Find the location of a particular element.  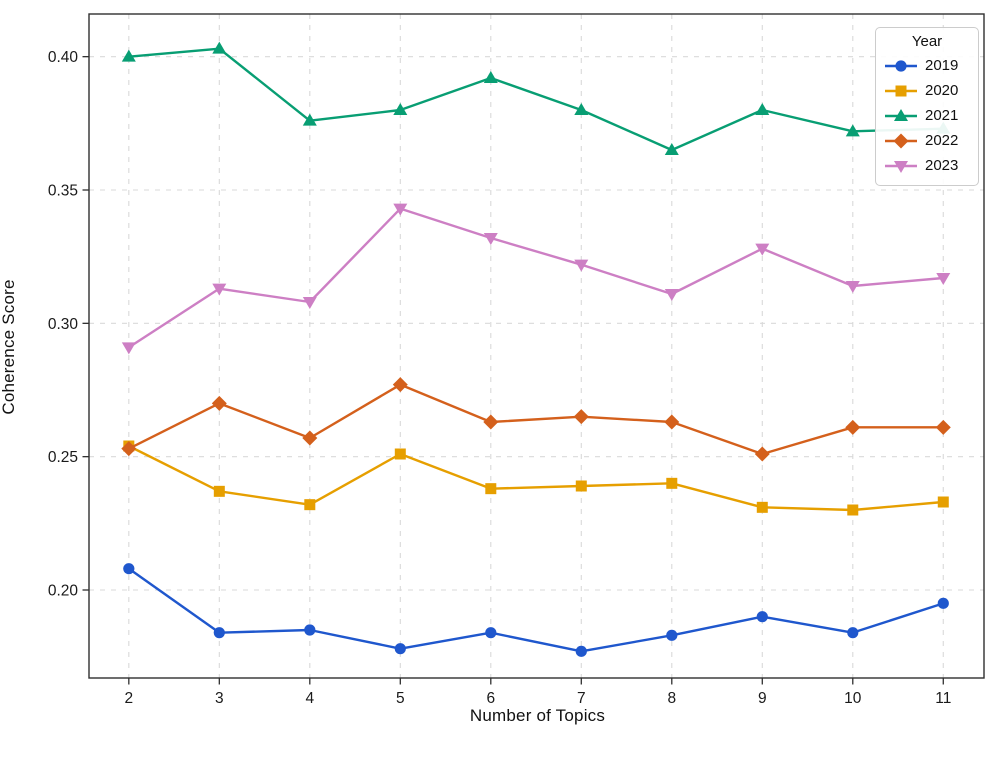

x-tick-label: 4 is located at coordinates (309, 698).